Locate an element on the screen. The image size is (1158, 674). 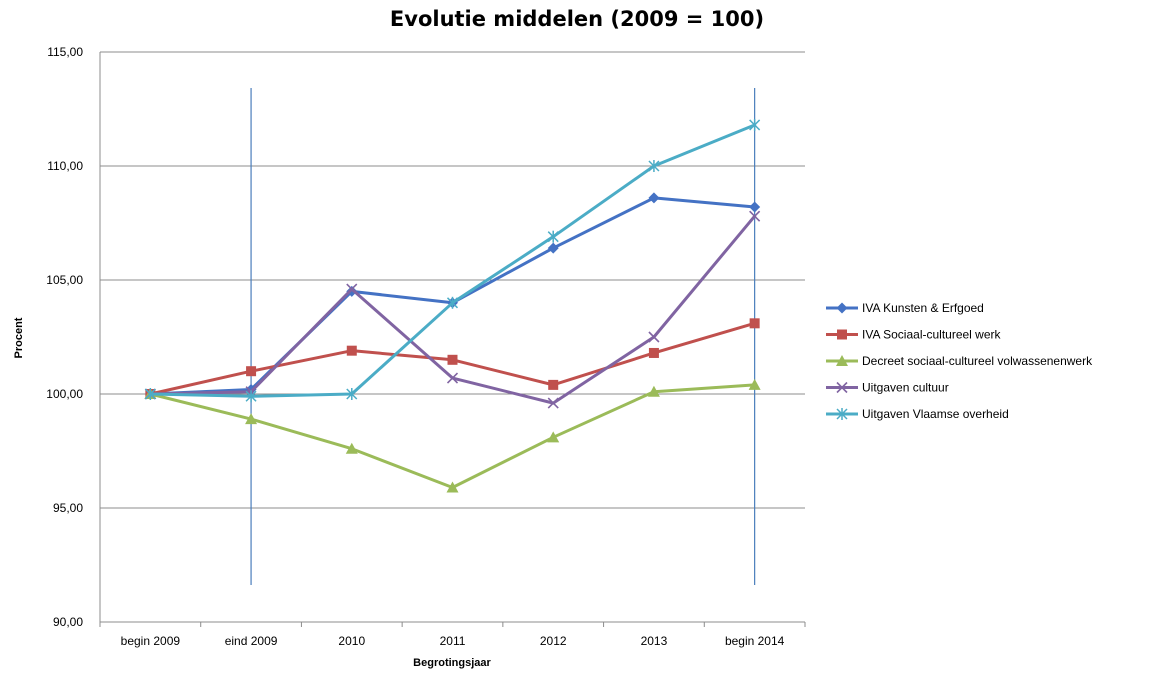
x-tick-label: 2012 is located at coordinates (553, 641).